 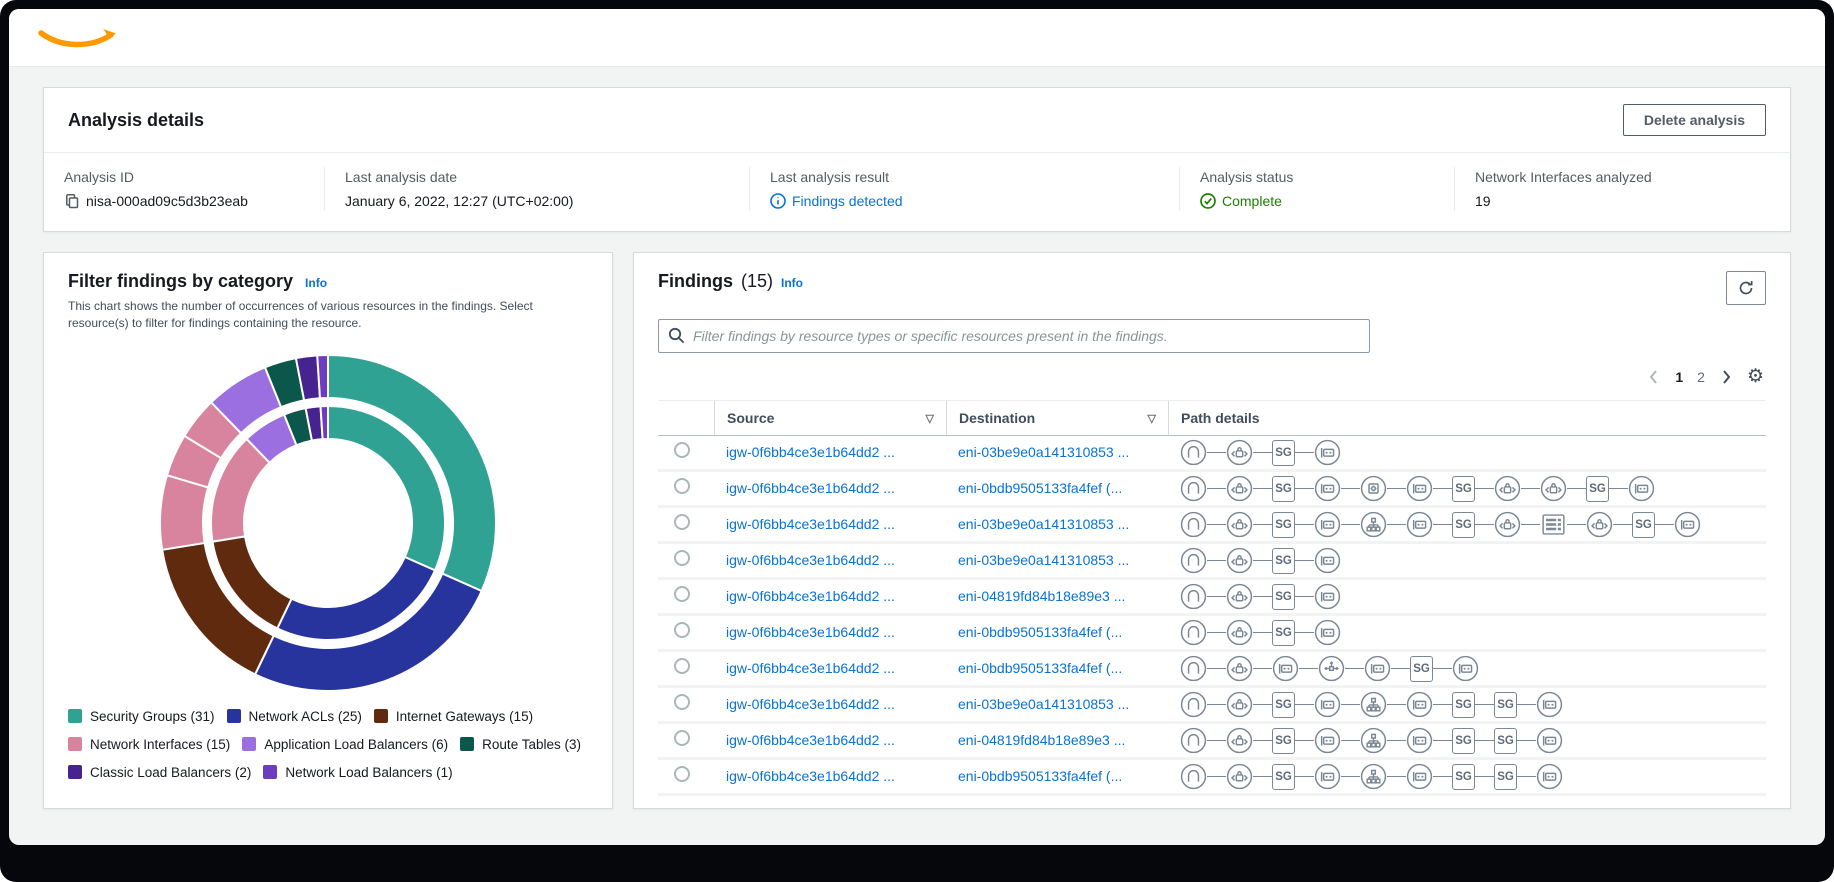 I want to click on select-column-header, so click(x=686, y=418).